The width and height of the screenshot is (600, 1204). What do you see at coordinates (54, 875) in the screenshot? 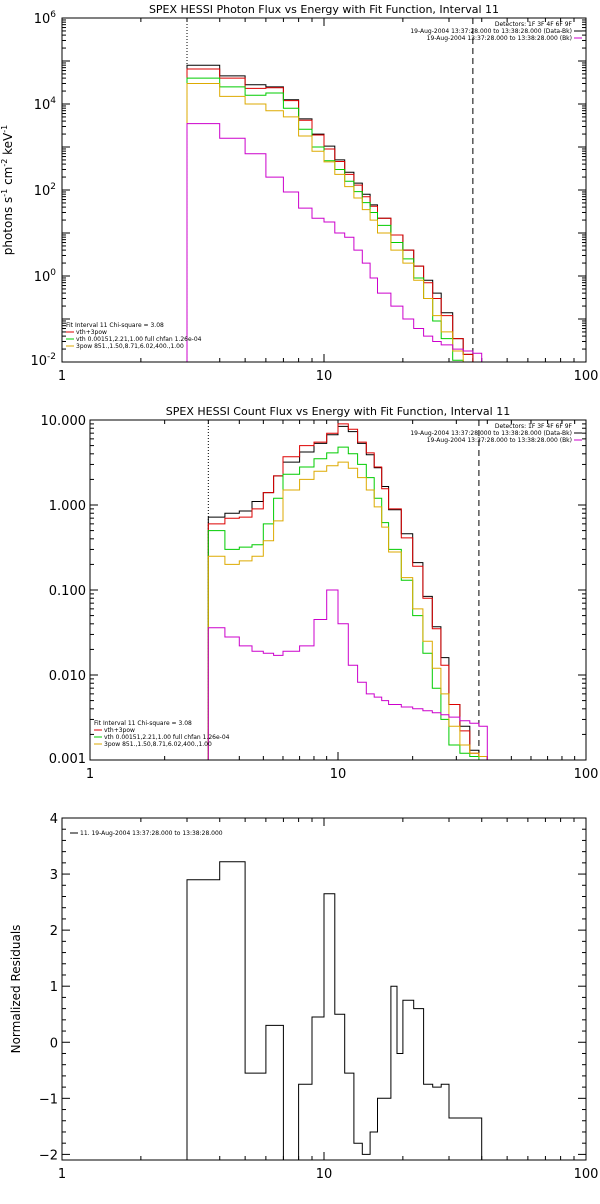
I see `y-tick-label: 3` at bounding box center [54, 875].